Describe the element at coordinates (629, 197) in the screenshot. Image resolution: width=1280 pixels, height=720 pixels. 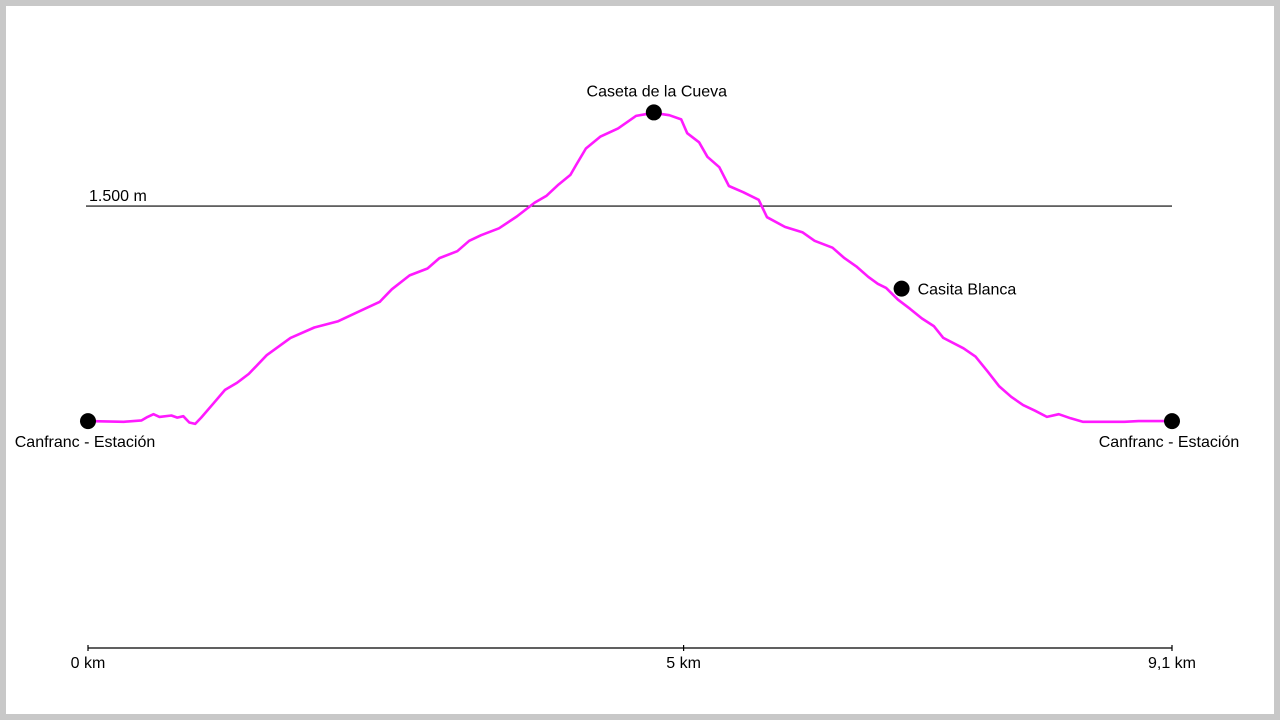
I see `reference-line-group: 1.500 m` at that location.